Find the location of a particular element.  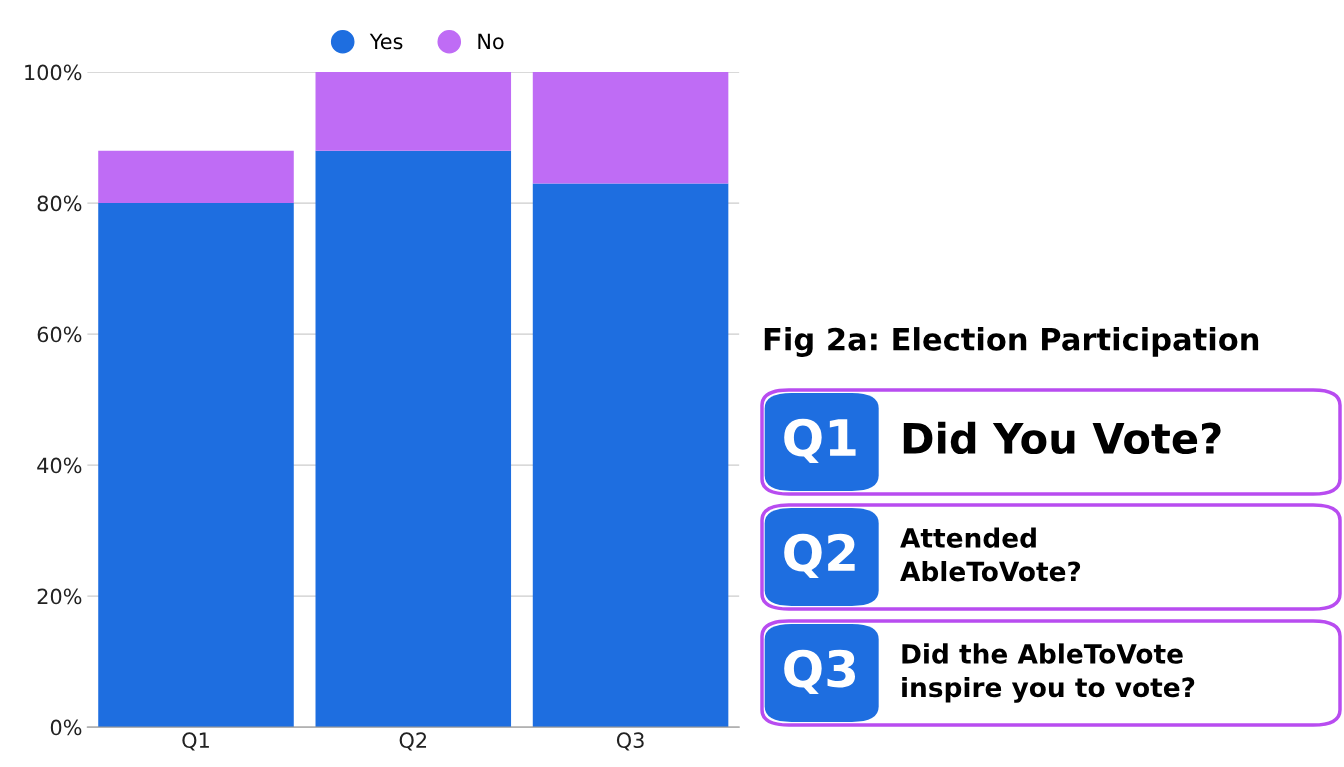

legend-label: No is located at coordinates (491, 41).